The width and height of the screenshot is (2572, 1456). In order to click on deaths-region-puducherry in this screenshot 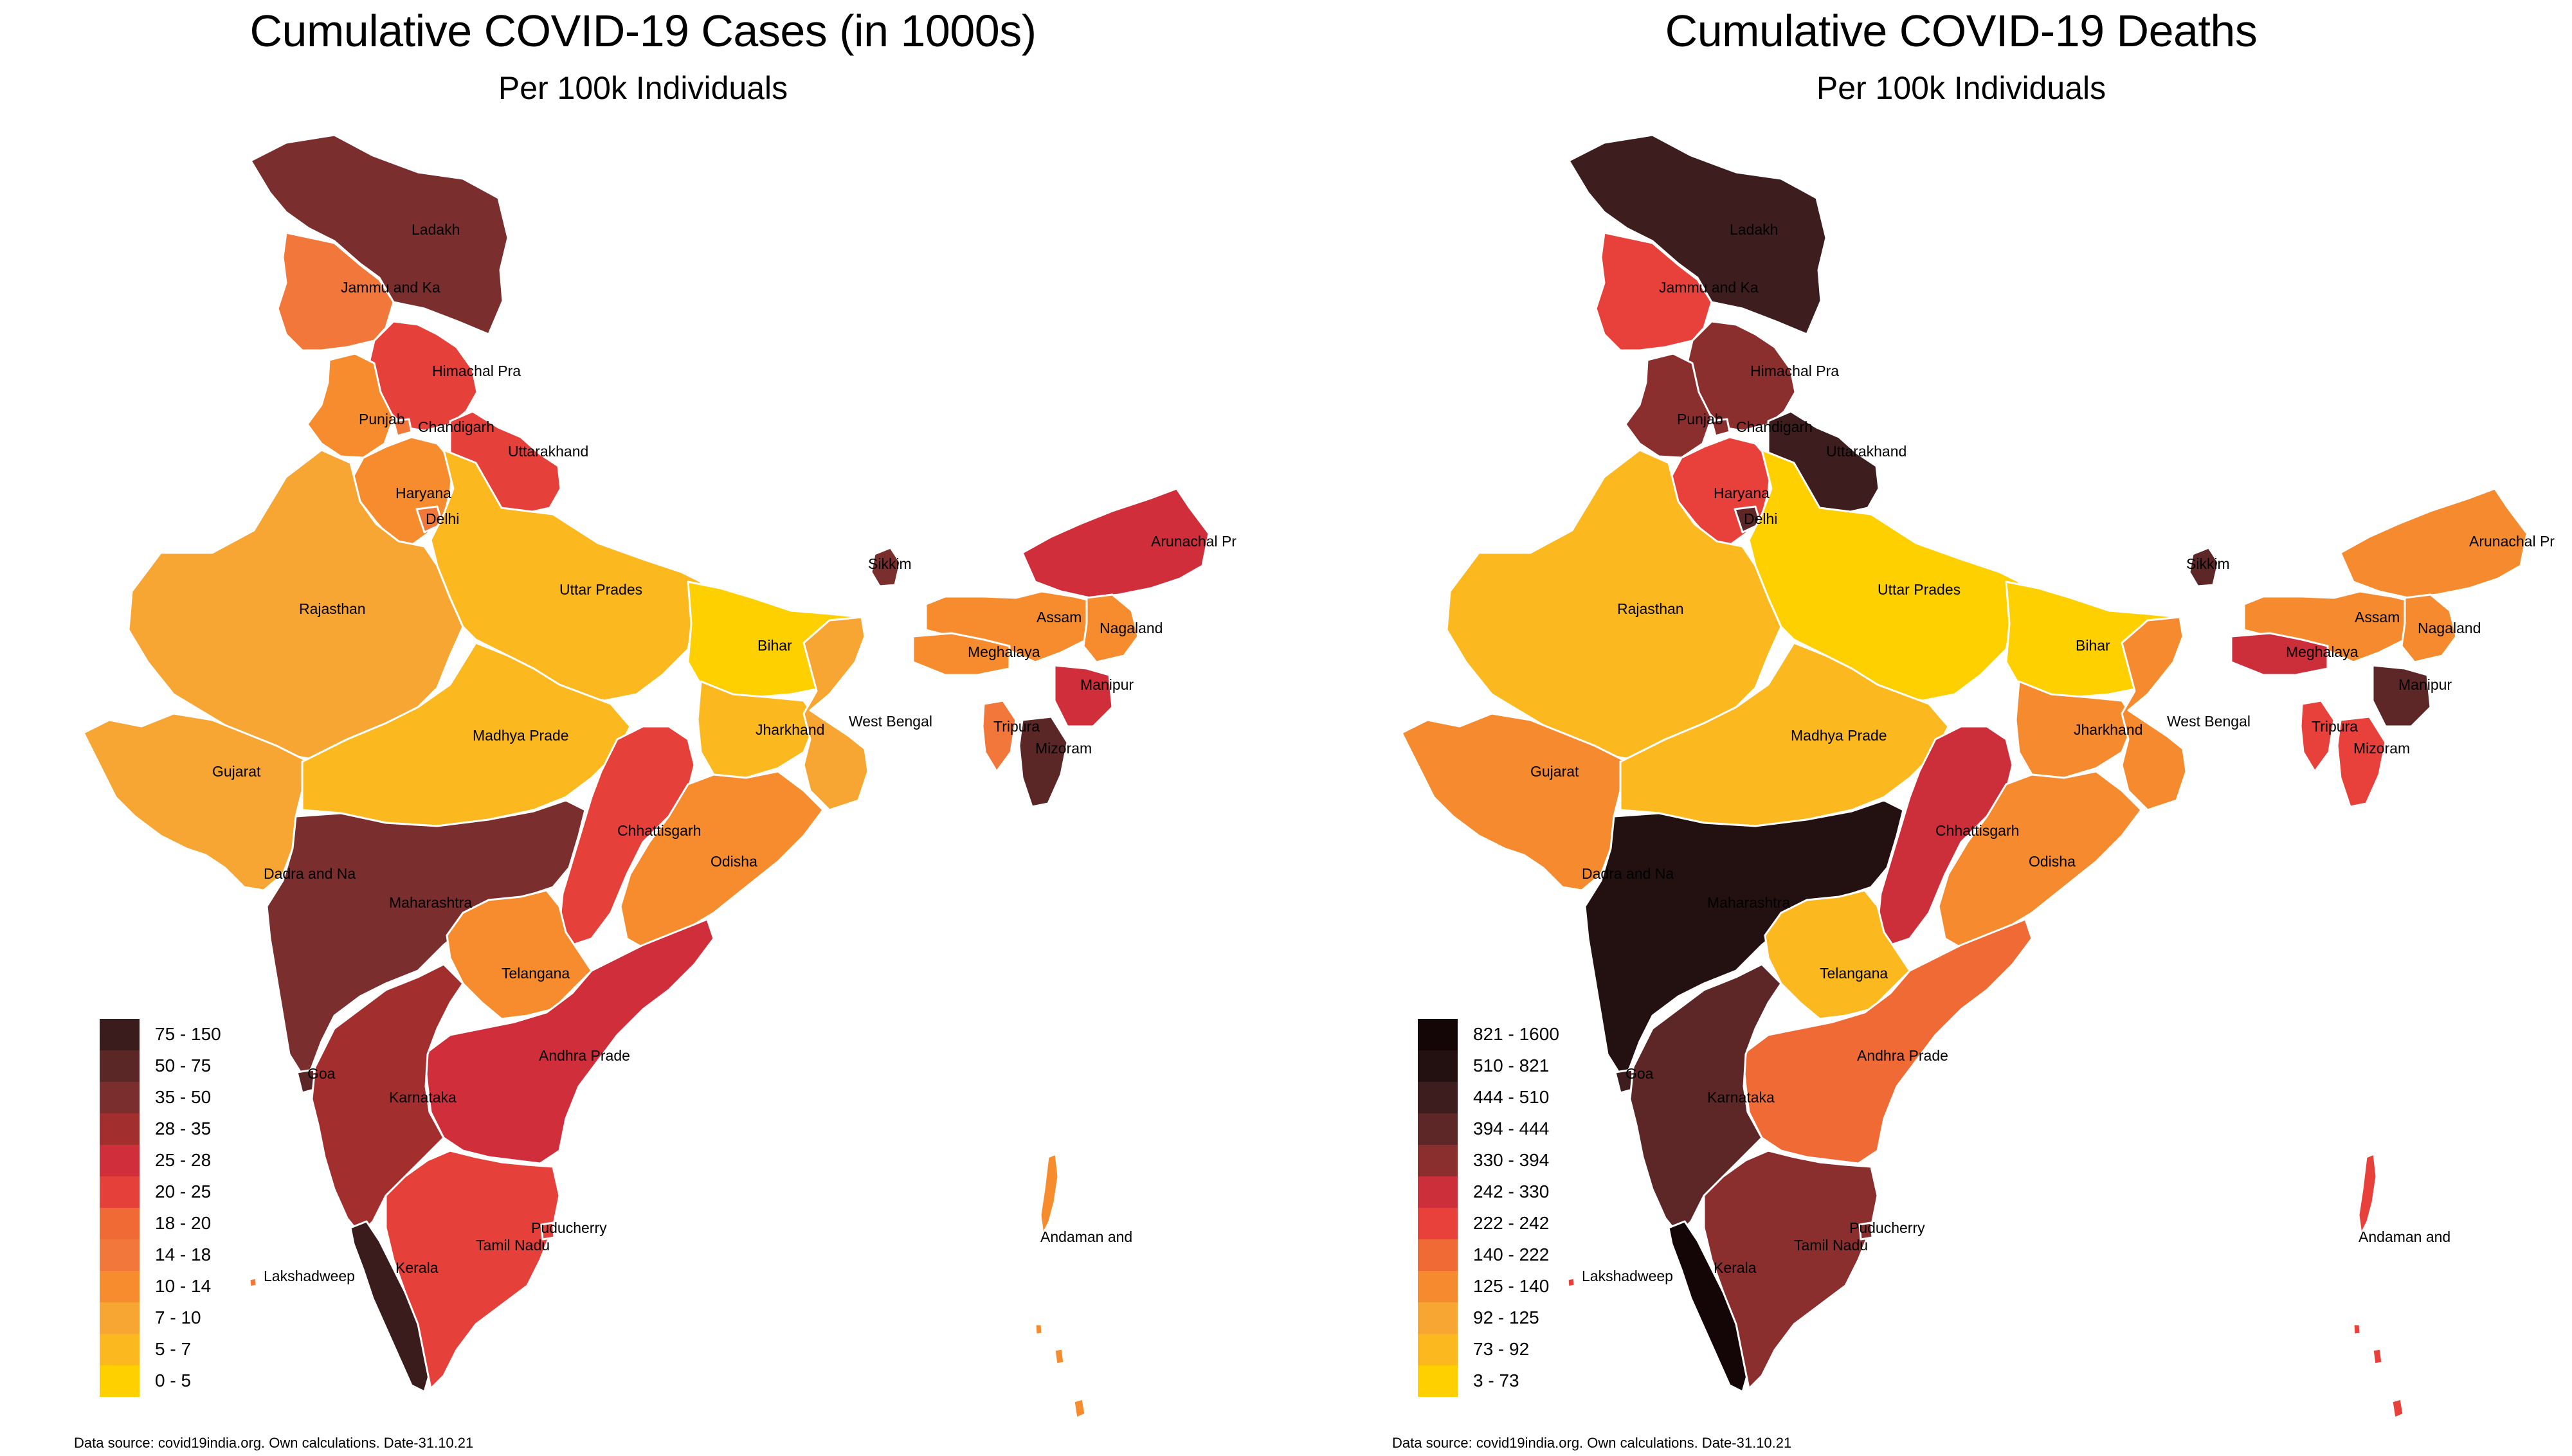, I will do `click(1866, 1231)`.